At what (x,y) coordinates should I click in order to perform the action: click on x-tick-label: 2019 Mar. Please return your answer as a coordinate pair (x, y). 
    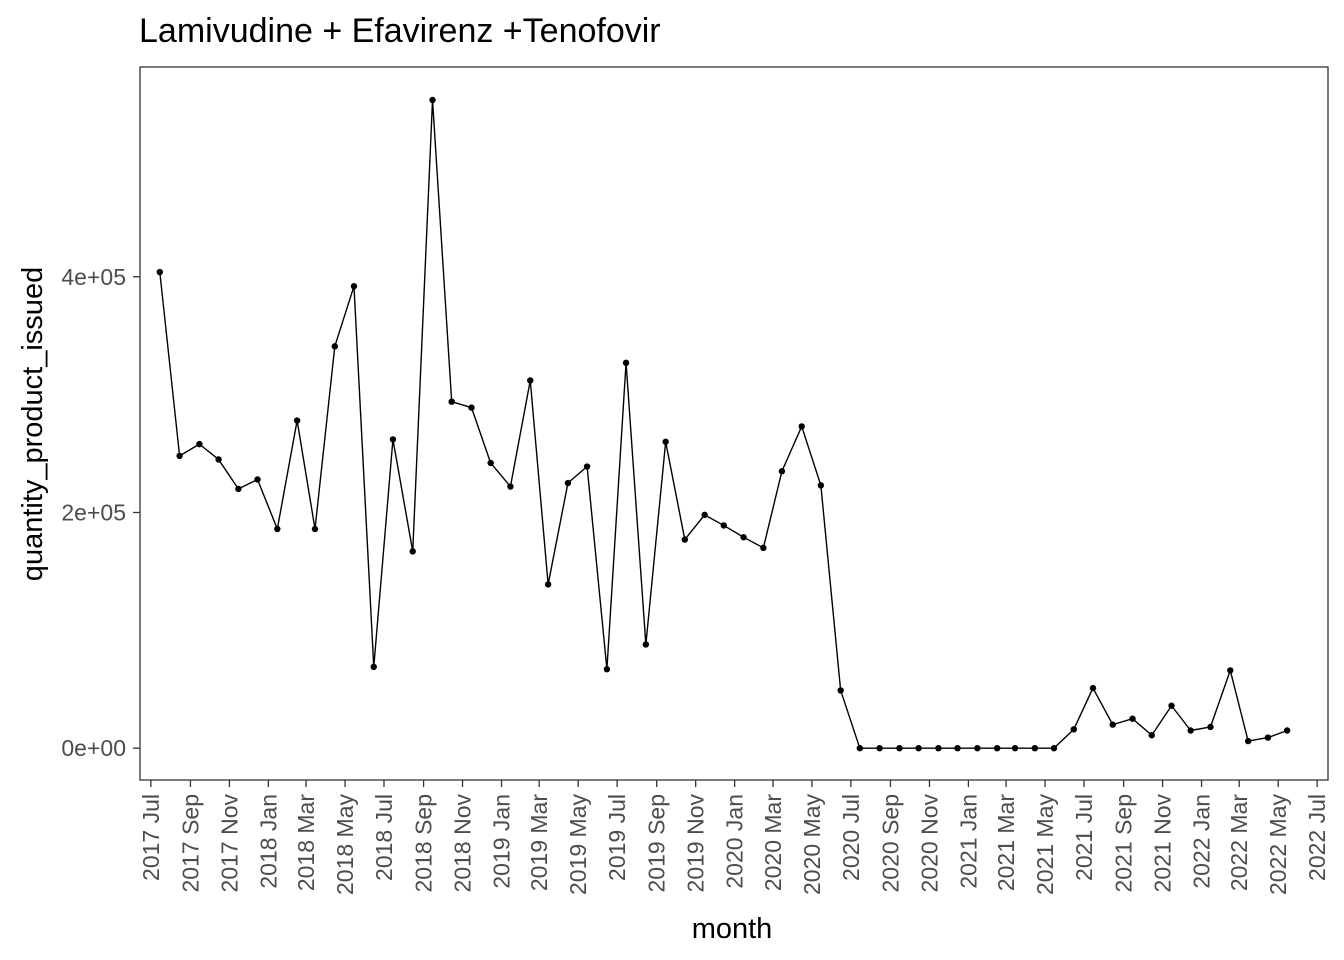
    Looking at the image, I should click on (539, 843).